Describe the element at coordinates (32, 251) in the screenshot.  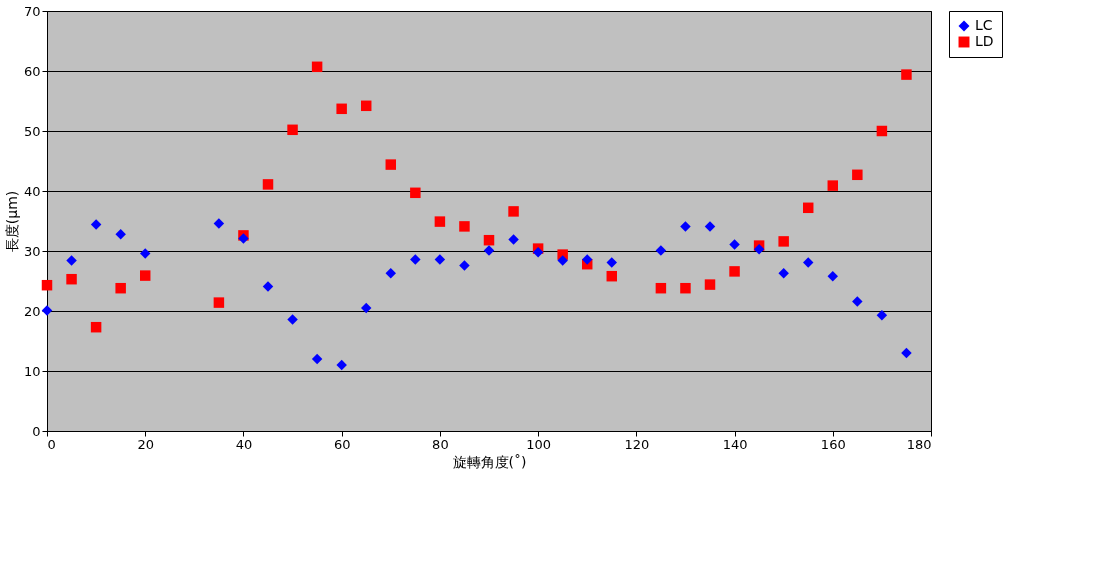
I see `y-tick-label: 30` at that location.